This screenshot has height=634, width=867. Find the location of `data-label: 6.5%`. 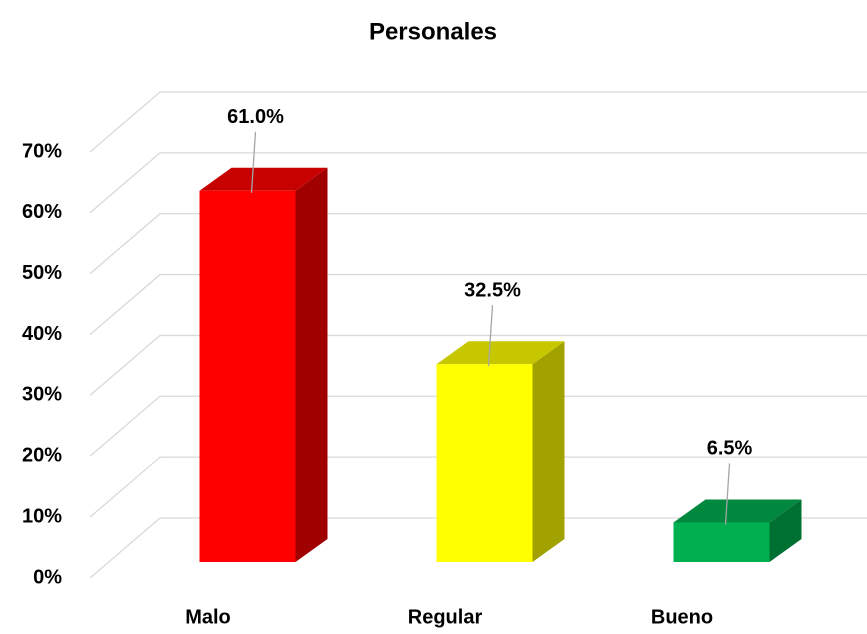

data-label: 6.5% is located at coordinates (730, 449).